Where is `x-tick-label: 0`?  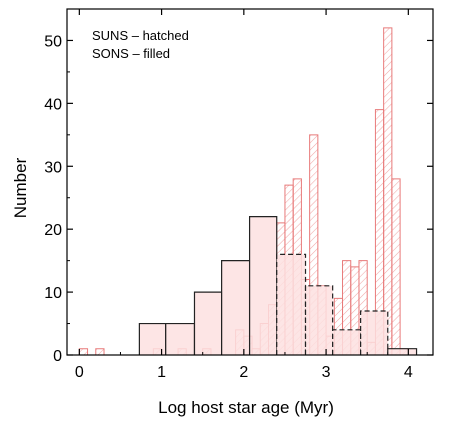 x-tick-label: 0 is located at coordinates (79, 372).